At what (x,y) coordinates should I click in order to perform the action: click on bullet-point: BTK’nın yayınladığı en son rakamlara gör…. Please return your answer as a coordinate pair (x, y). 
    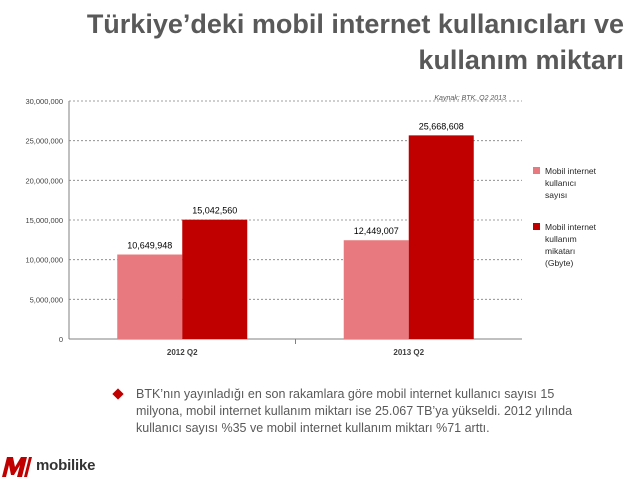
    Looking at the image, I should click on (348, 411).